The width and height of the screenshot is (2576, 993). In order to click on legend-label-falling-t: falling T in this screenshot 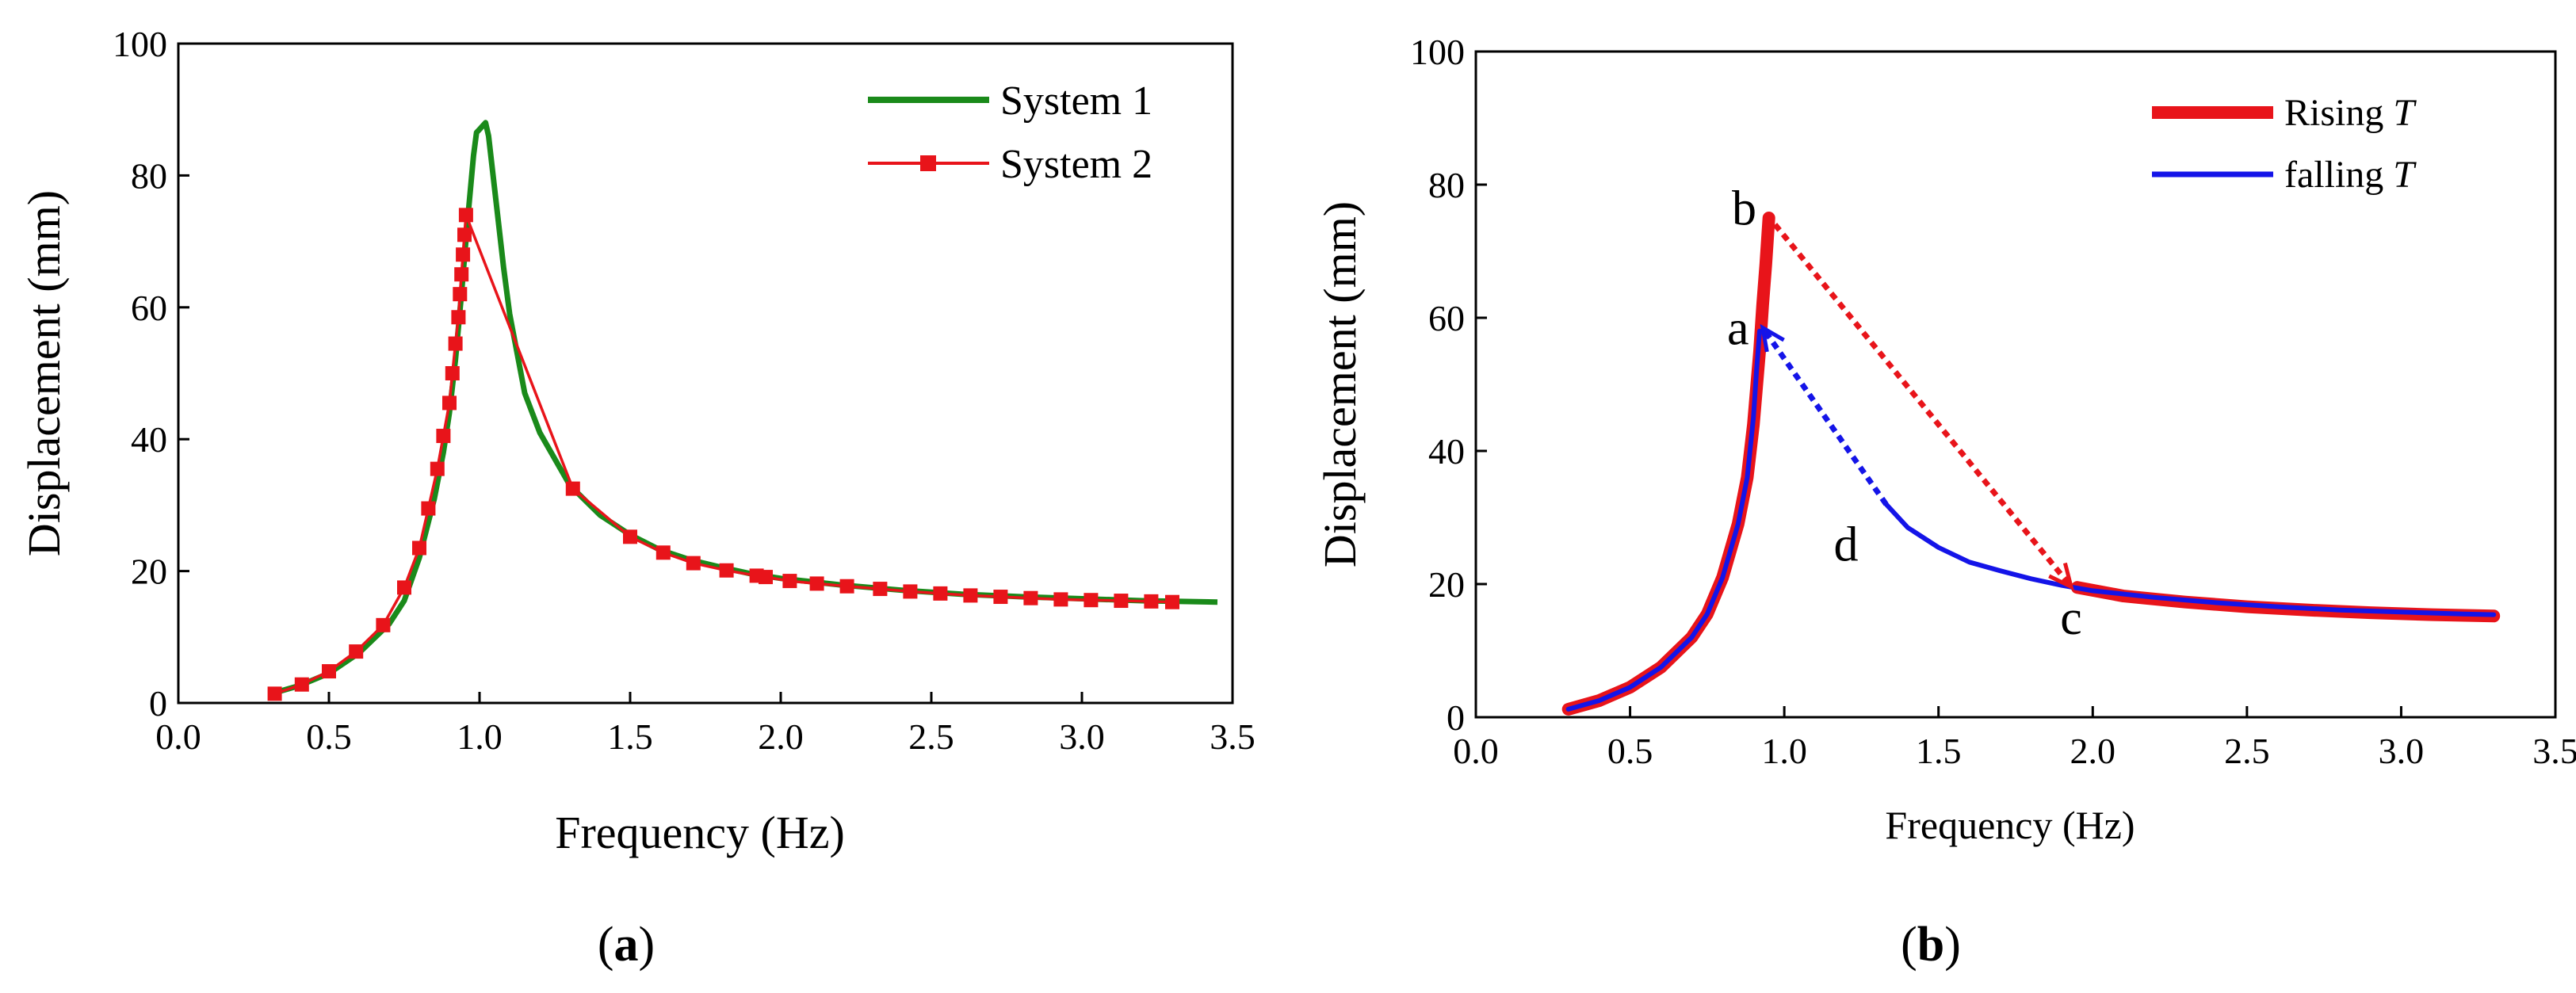, I will do `click(2350, 175)`.